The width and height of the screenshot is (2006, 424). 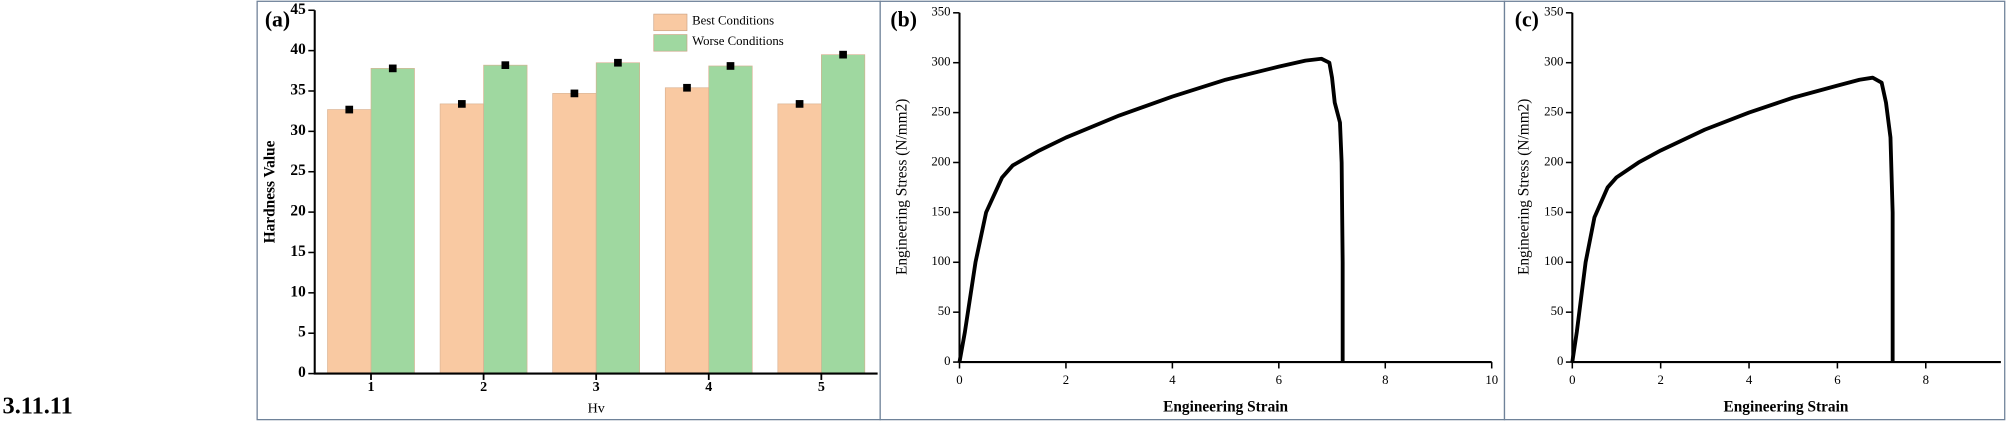 I want to click on section-number: 3.11.11, so click(x=38, y=406).